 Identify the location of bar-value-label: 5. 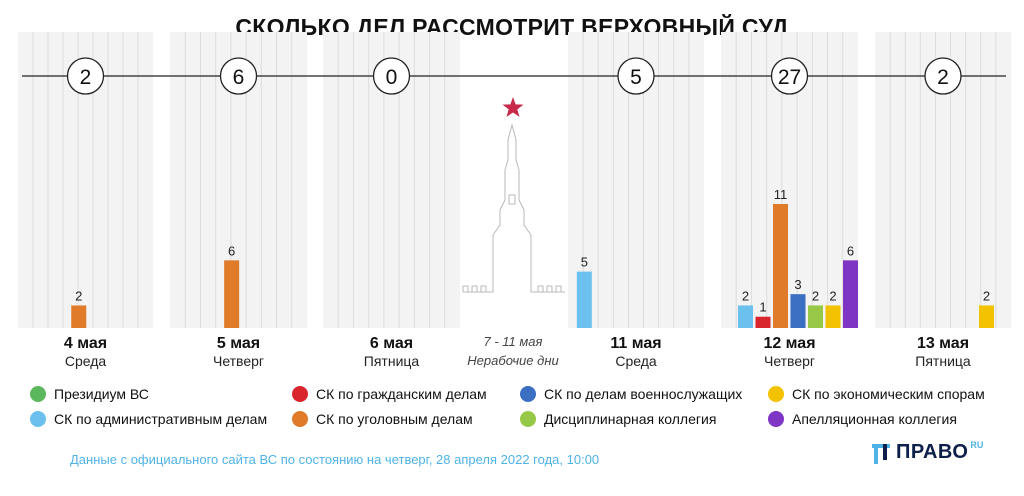
(584, 262).